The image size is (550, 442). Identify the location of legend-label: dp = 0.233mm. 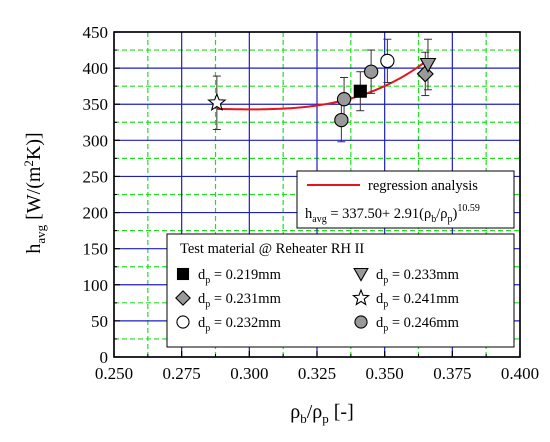
(418, 276).